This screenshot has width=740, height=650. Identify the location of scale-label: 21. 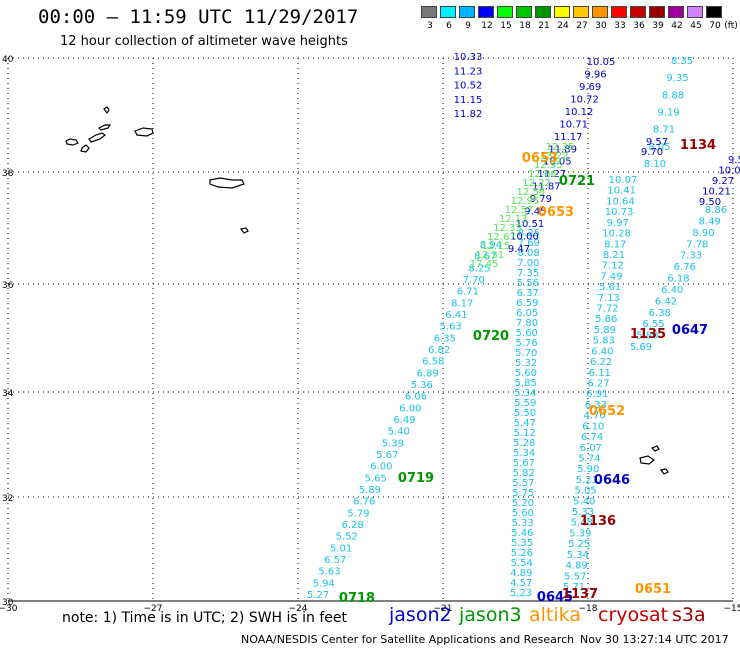
(544, 26).